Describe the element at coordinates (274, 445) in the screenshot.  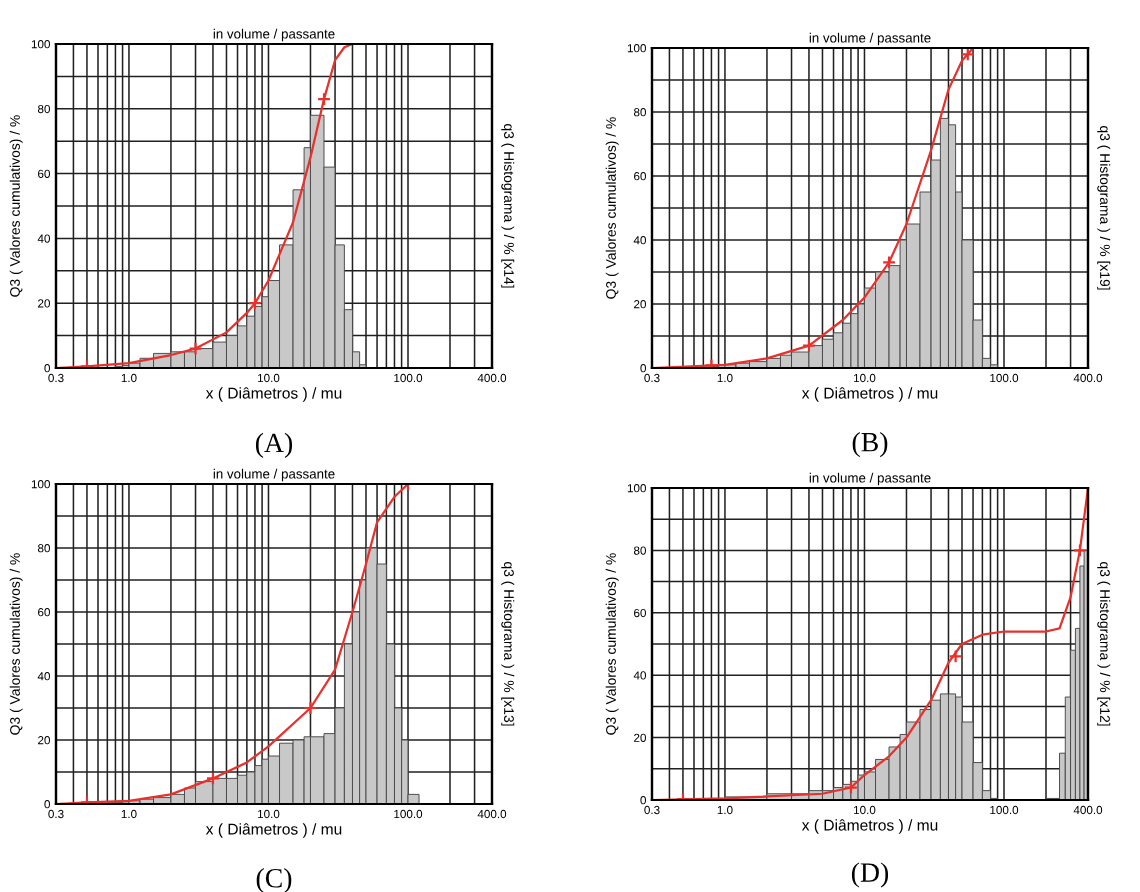
I see `text: (A)` at that location.